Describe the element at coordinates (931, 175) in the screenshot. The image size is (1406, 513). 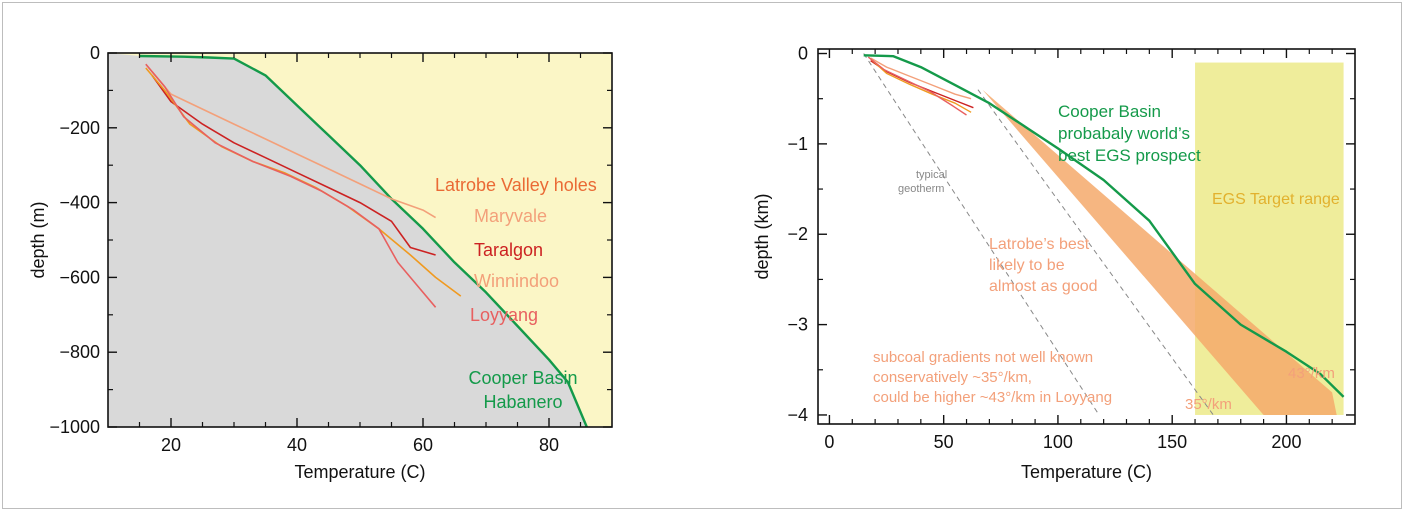
I see `label-typical: typical` at that location.